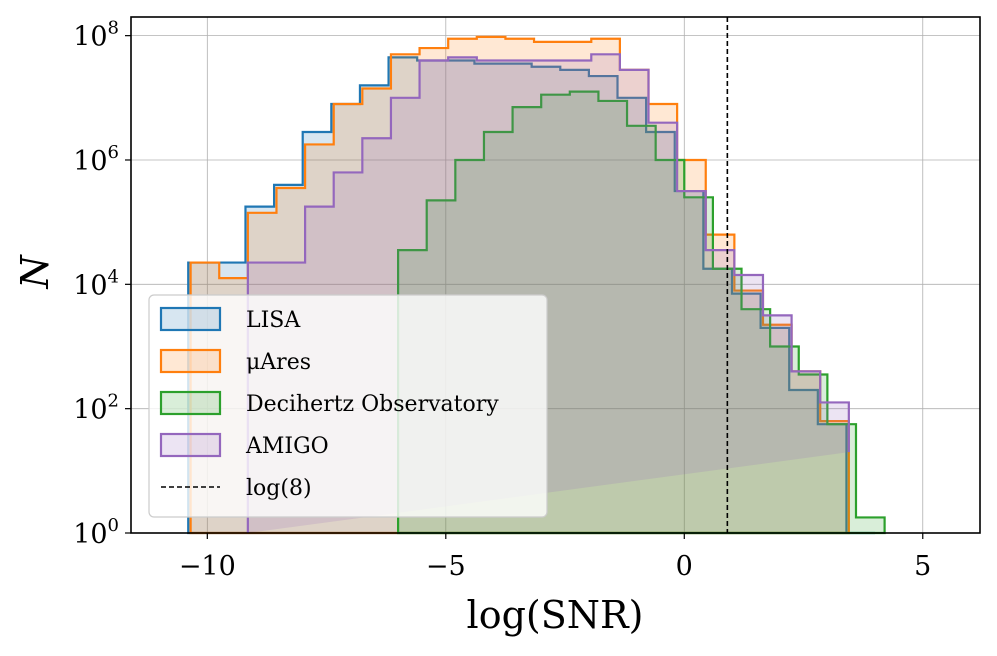 The height and width of the screenshot is (656, 997). What do you see at coordinates (96, 532) in the screenshot?
I see `y-tick-label: 10⁰` at bounding box center [96, 532].